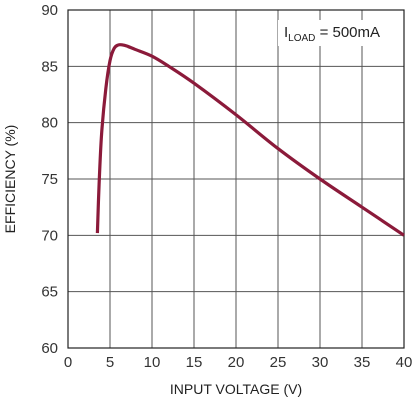 The width and height of the screenshot is (414, 400). Describe the element at coordinates (10, 179) in the screenshot. I see `y-axis-title: EFFICIENCY (%)` at that location.